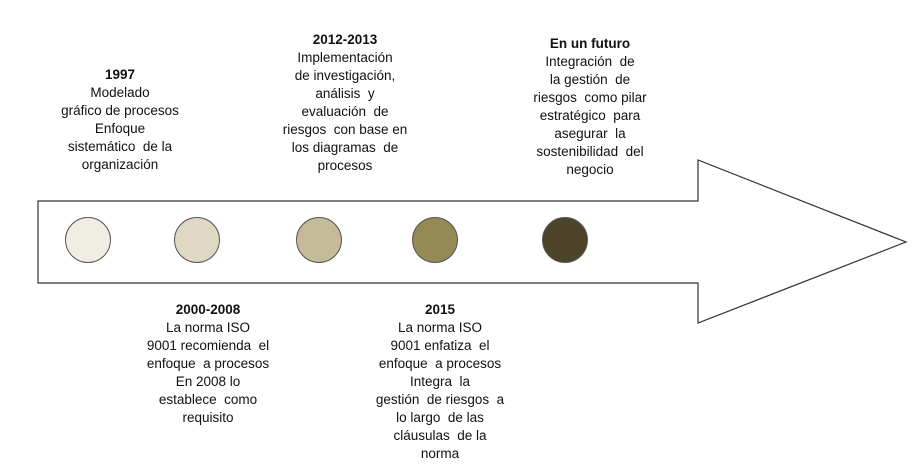 Image resolution: width=919 pixels, height=469 pixels. What do you see at coordinates (208, 417) in the screenshot?
I see `milestone-text-line: requisito` at bounding box center [208, 417].